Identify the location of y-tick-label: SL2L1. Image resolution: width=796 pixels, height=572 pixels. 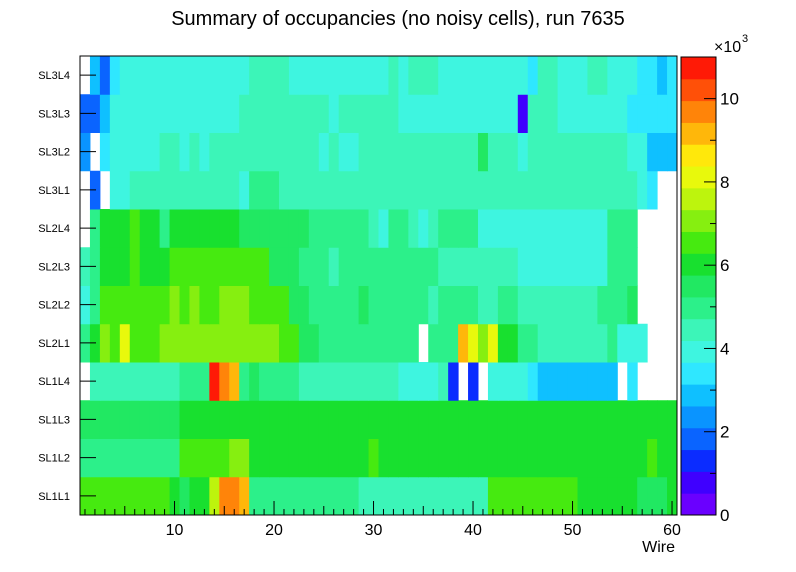
(54, 344).